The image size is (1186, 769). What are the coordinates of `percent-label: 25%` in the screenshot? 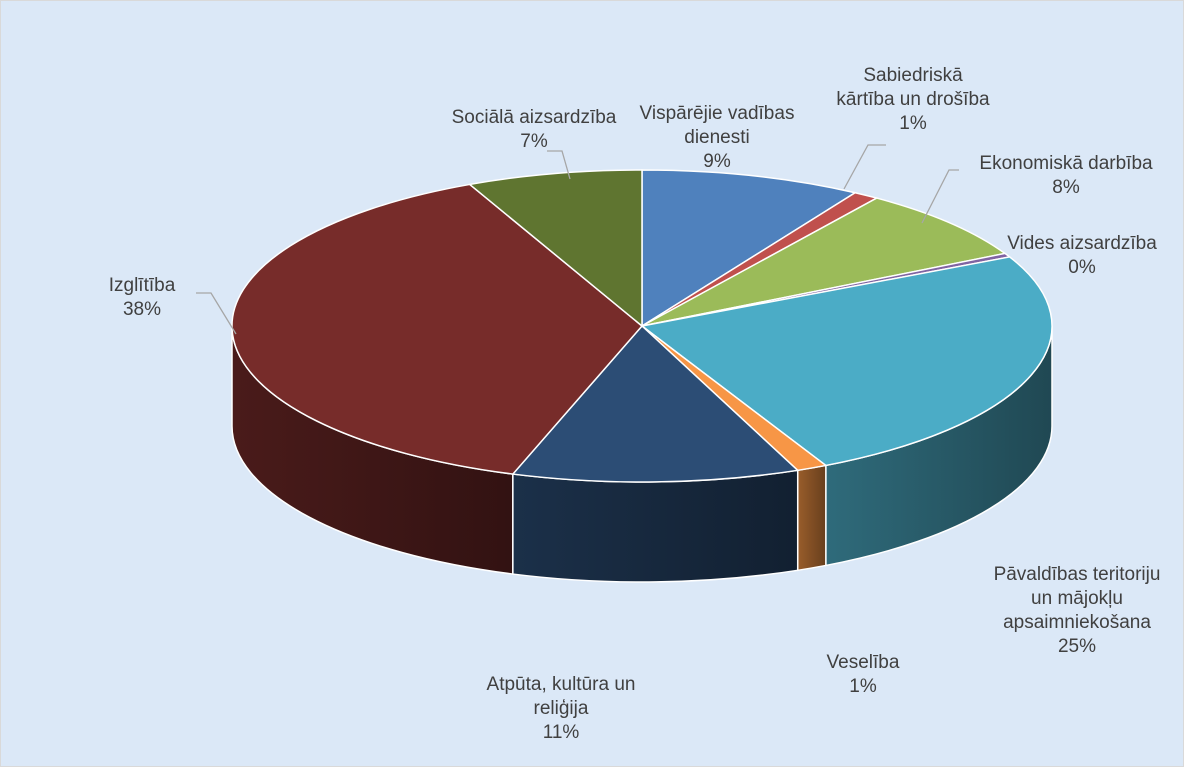 It's located at (1077, 646).